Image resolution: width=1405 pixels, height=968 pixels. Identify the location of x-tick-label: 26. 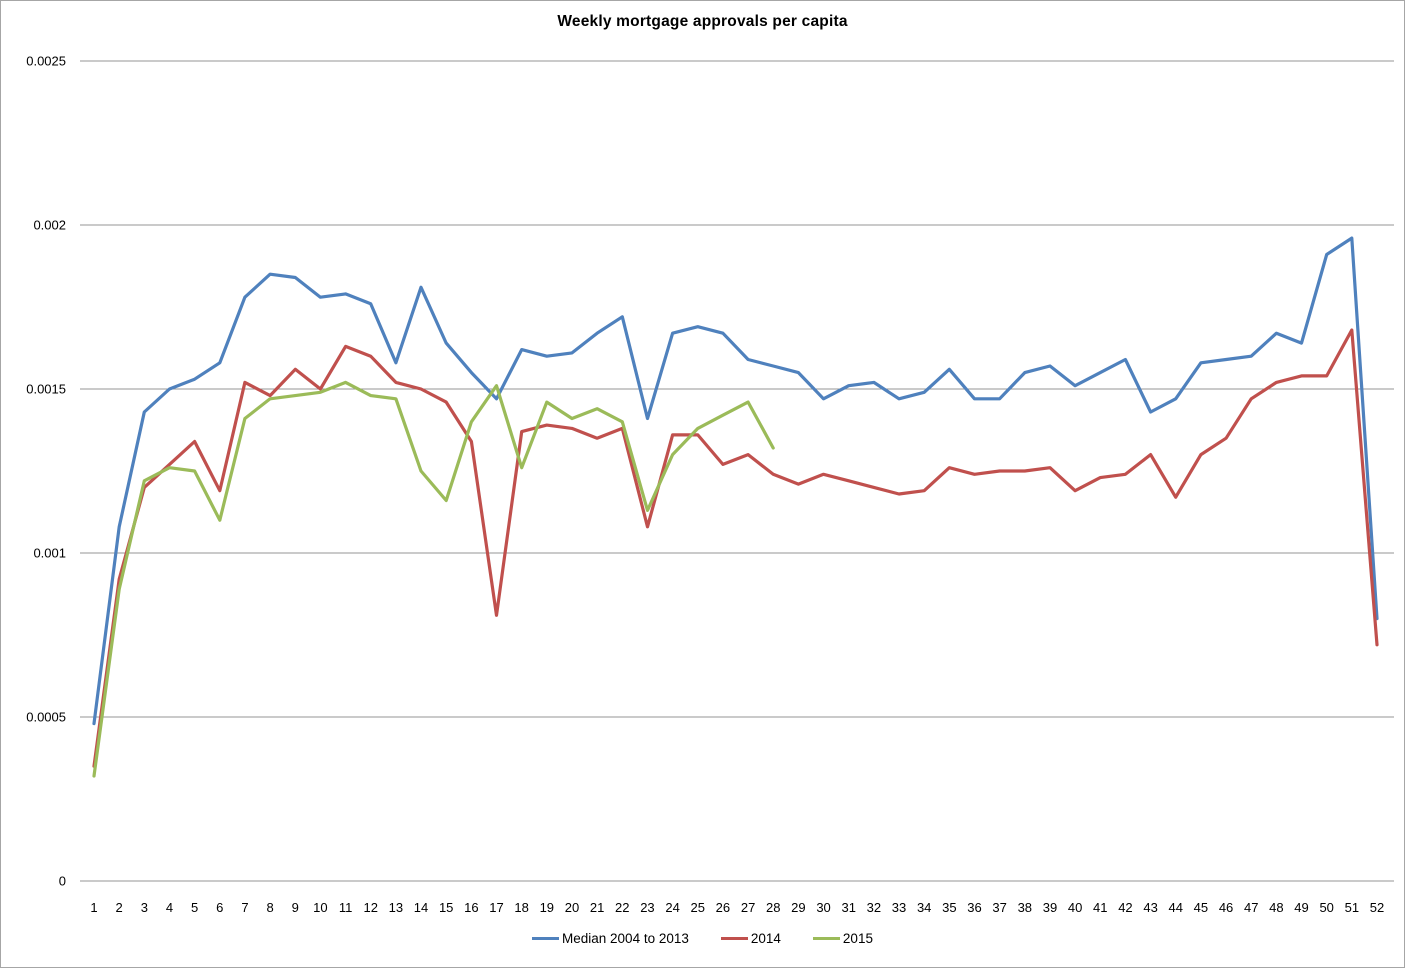
(723, 907).